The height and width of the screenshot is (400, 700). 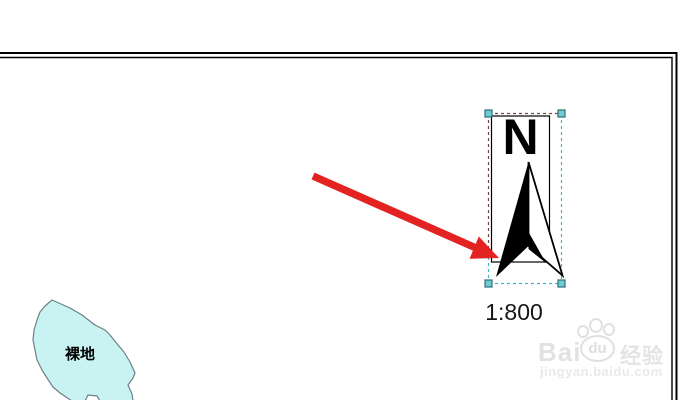 I want to click on annotation-red-arrow-head, so click(x=484, y=247).